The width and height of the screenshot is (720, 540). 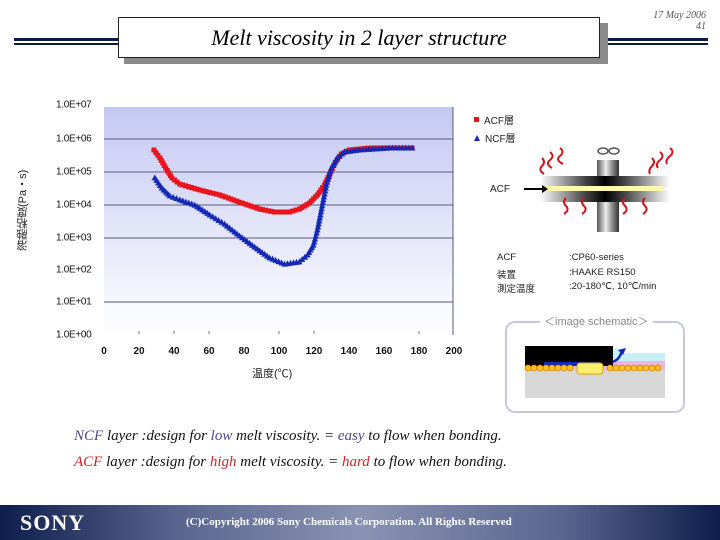 I want to click on x-tick: 100, so click(x=279, y=351).